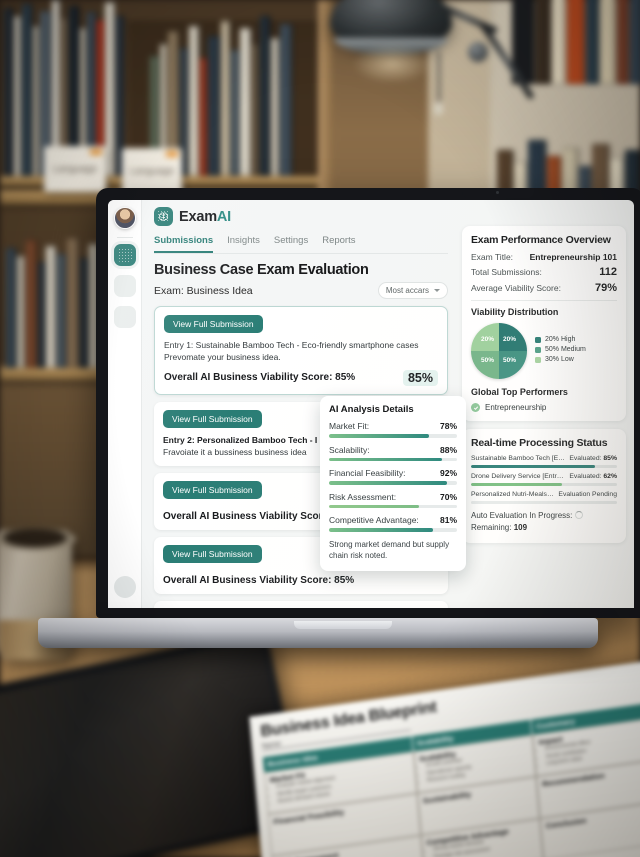  Describe the element at coordinates (420, 377) in the screenshot. I see `status-badge: 85%` at that location.